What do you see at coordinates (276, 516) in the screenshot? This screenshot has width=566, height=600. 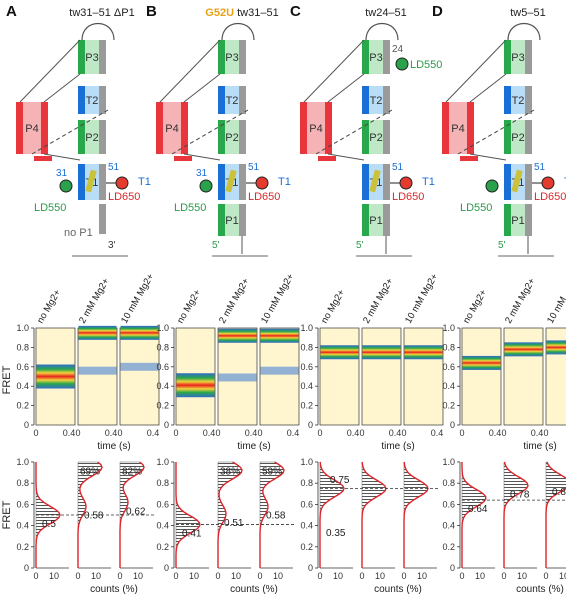 I see `fret-value-label: 0.58` at bounding box center [276, 516].